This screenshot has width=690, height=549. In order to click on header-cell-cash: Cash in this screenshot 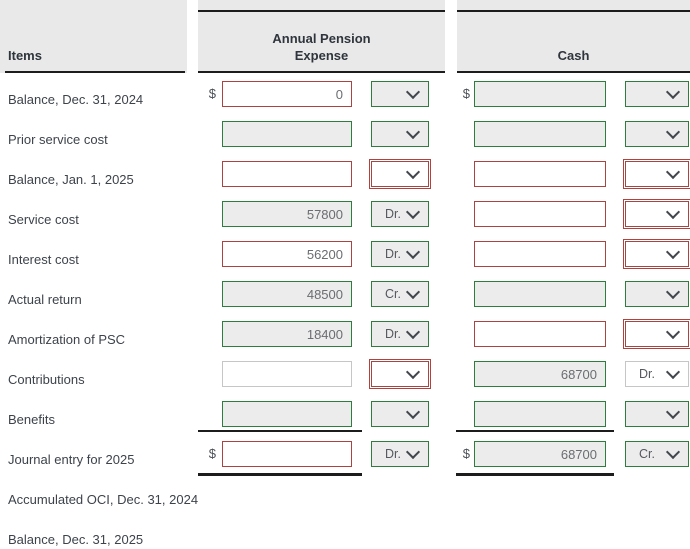, I will do `click(573, 36)`.